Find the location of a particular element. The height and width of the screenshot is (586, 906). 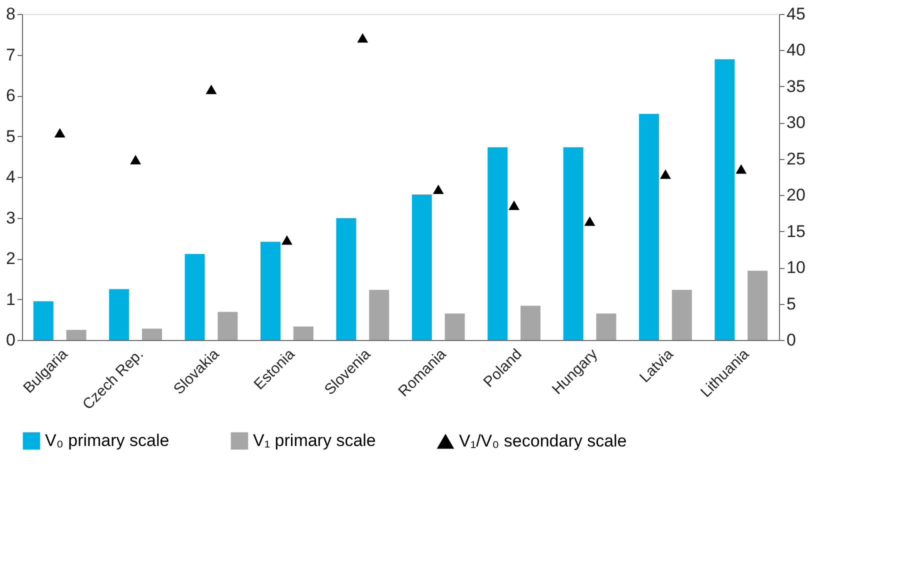

y2-tick-label: 25 is located at coordinates (796, 158).